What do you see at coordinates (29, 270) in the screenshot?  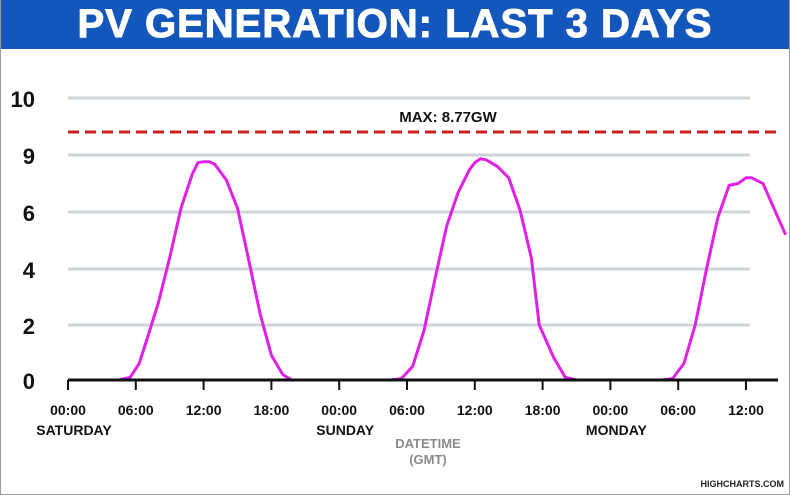 I see `y-tick-label: 4` at bounding box center [29, 270].